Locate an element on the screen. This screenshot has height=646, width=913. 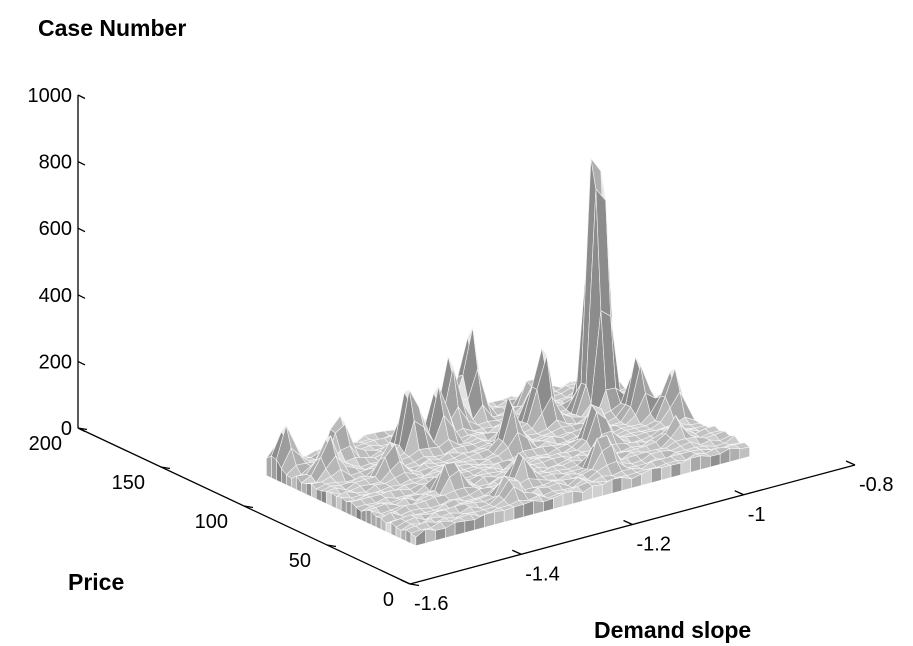
z-tick-label: 1000 is located at coordinates (50, 96).